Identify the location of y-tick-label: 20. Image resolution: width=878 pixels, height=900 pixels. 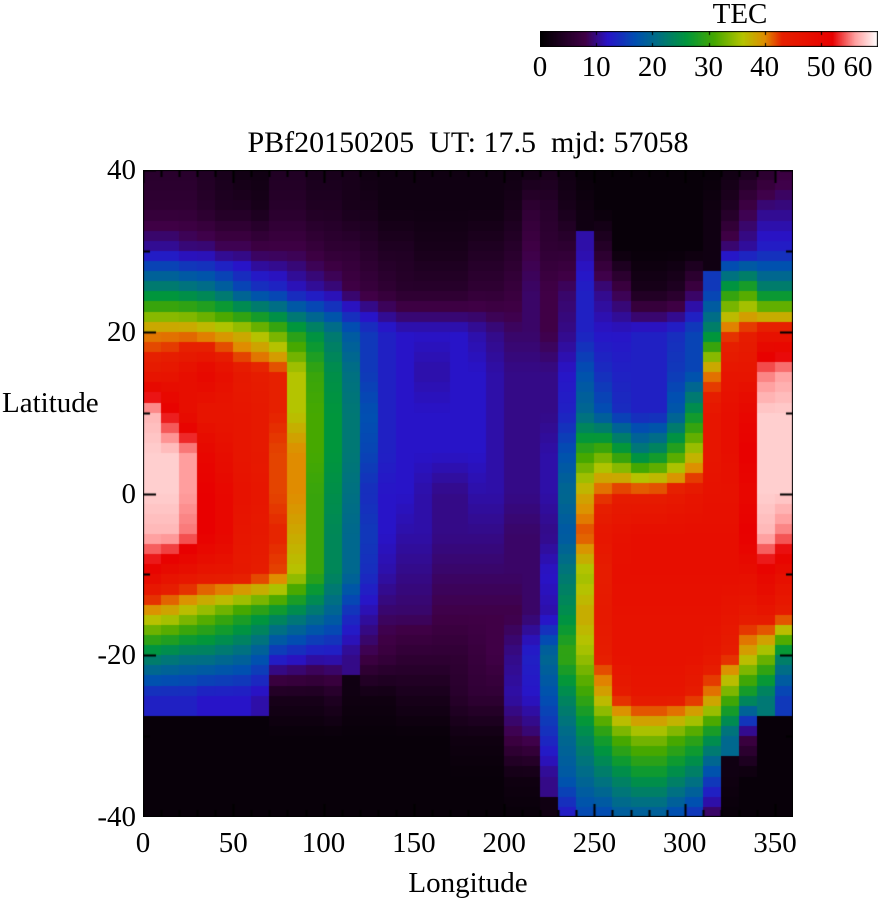
(121, 331).